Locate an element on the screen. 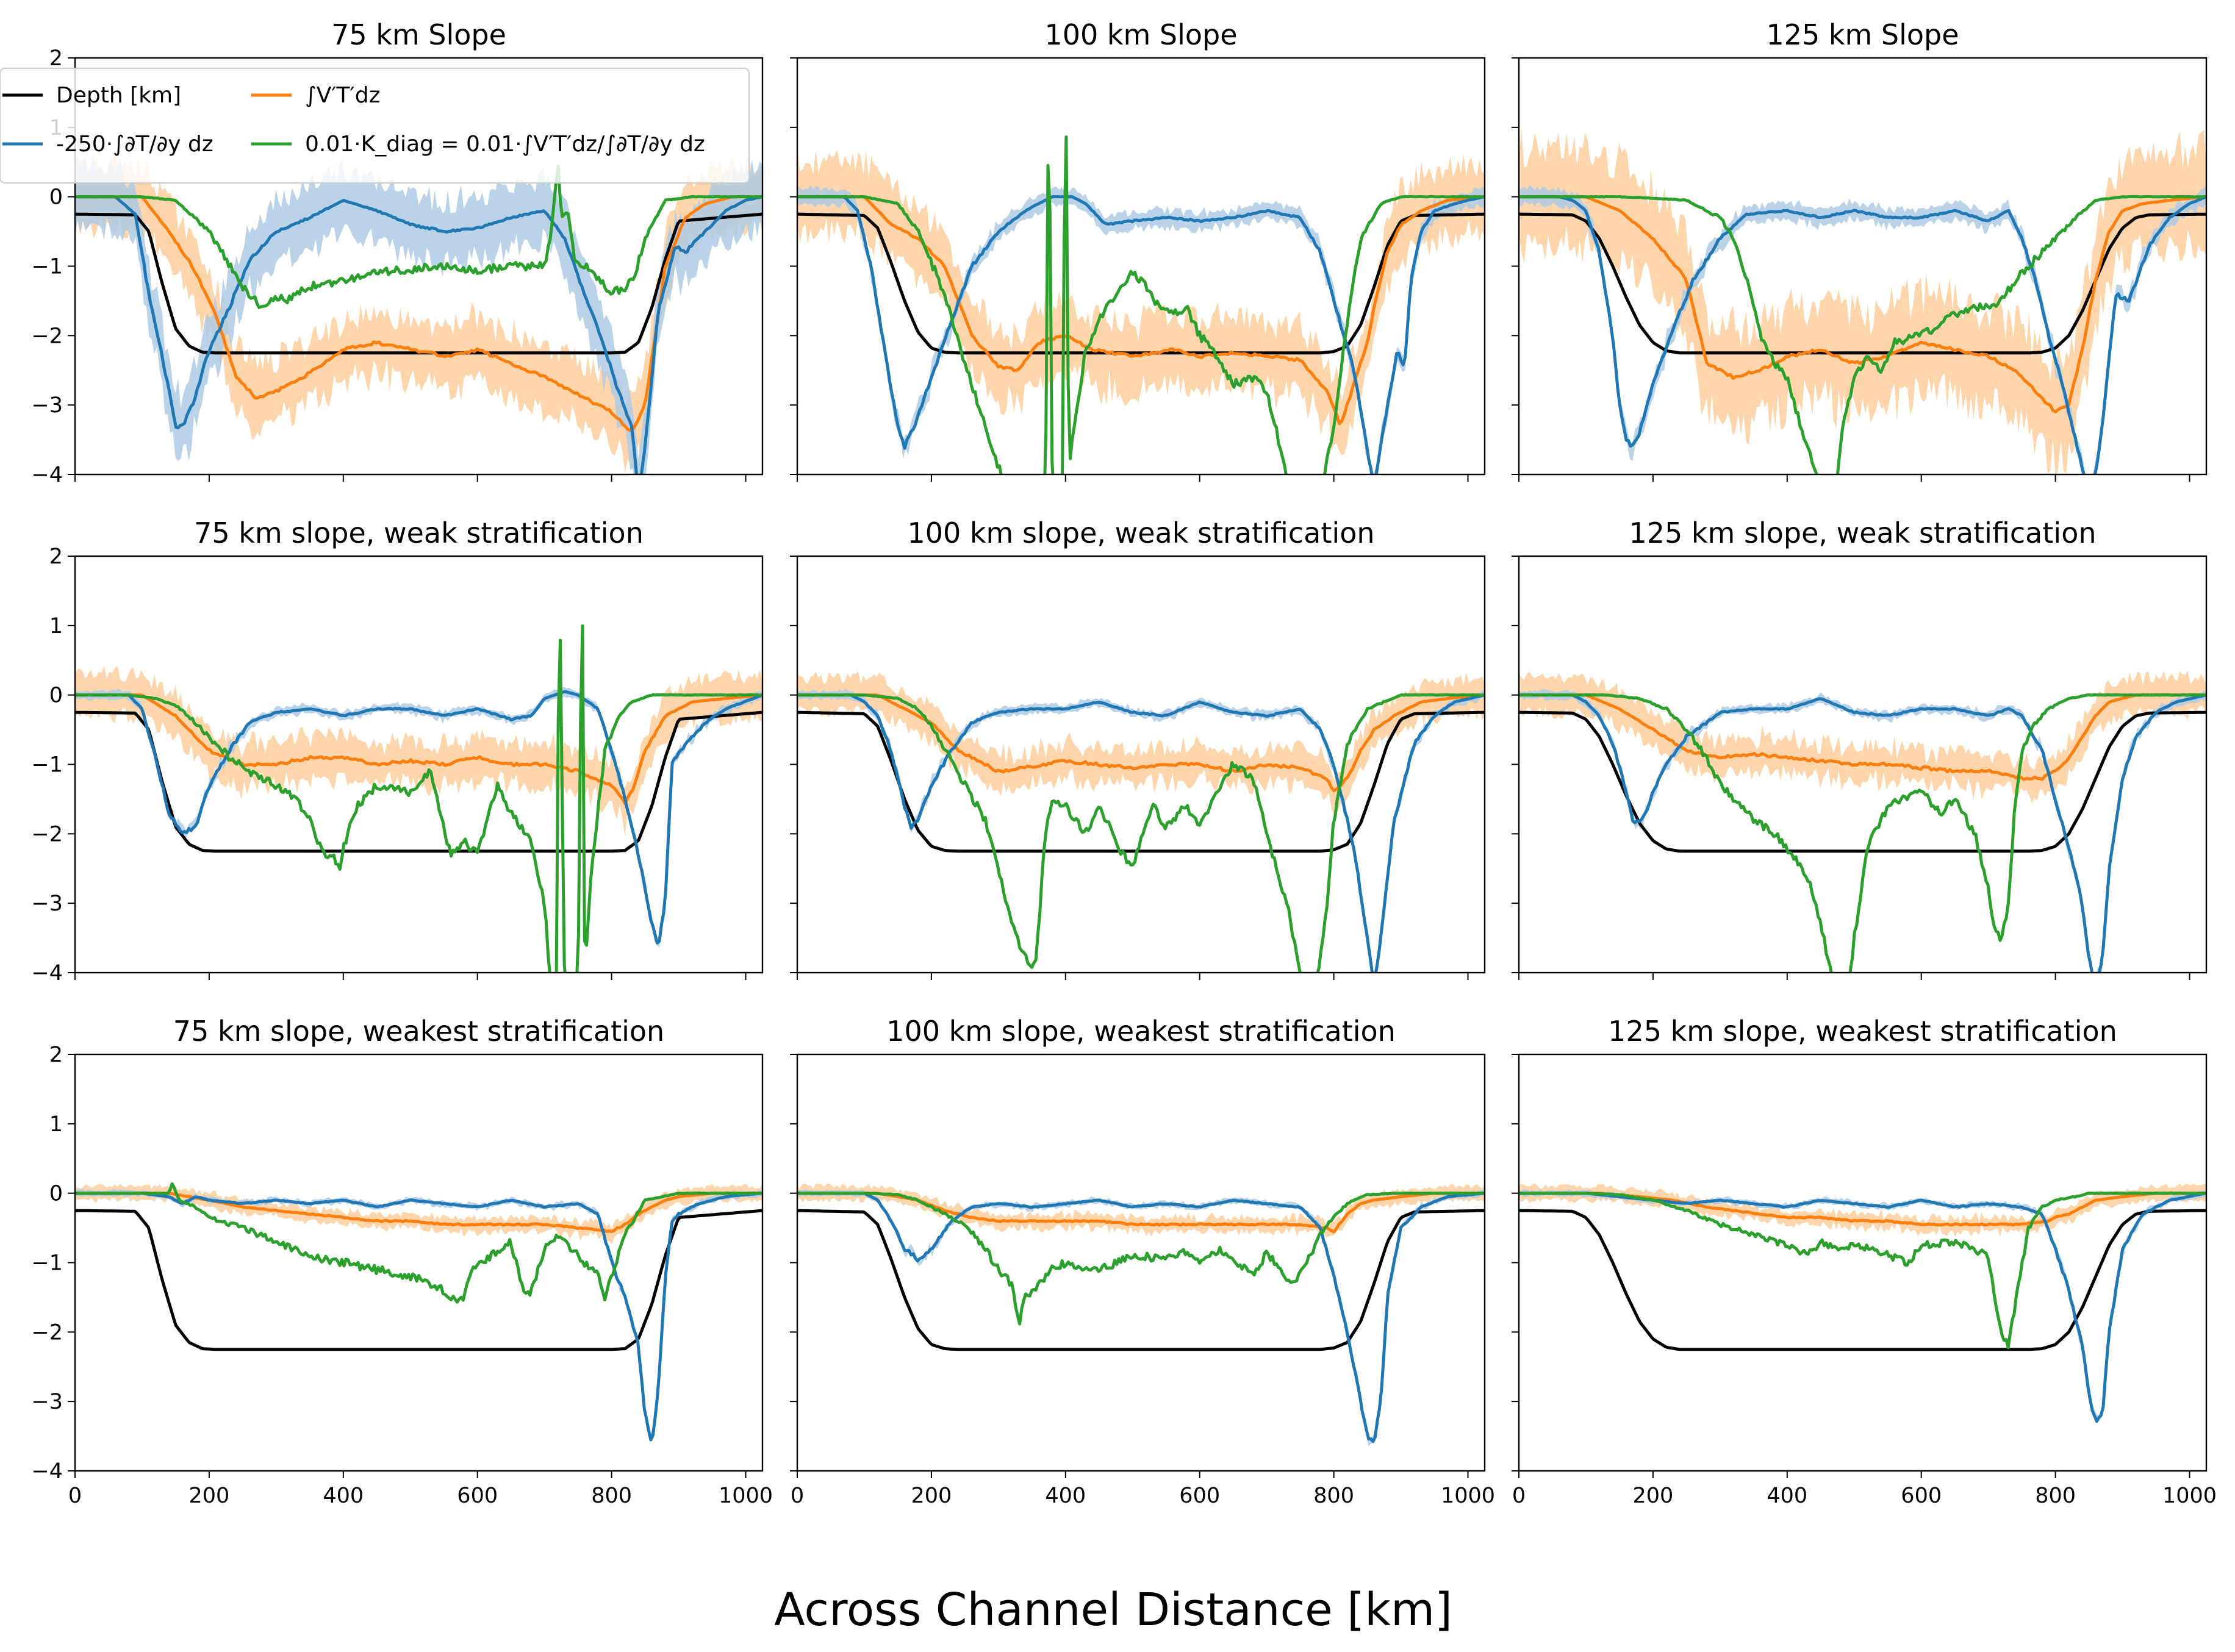 This screenshot has height=1652, width=2235. legend-label: -250·∫∂T/∂y dz is located at coordinates (134, 144).